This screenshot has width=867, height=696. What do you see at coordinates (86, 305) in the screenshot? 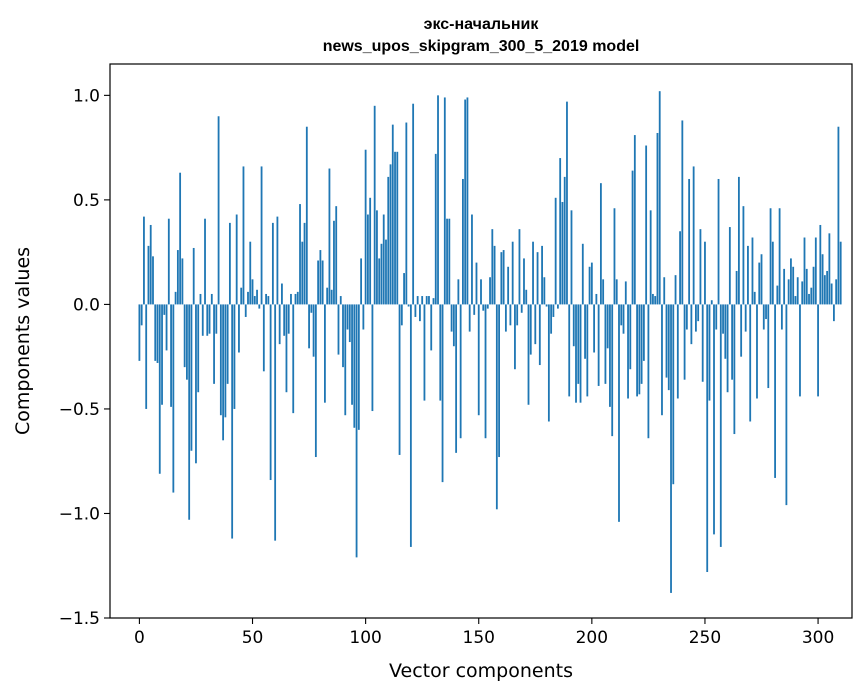
I see `y-tick-label: 0.0` at bounding box center [86, 305].